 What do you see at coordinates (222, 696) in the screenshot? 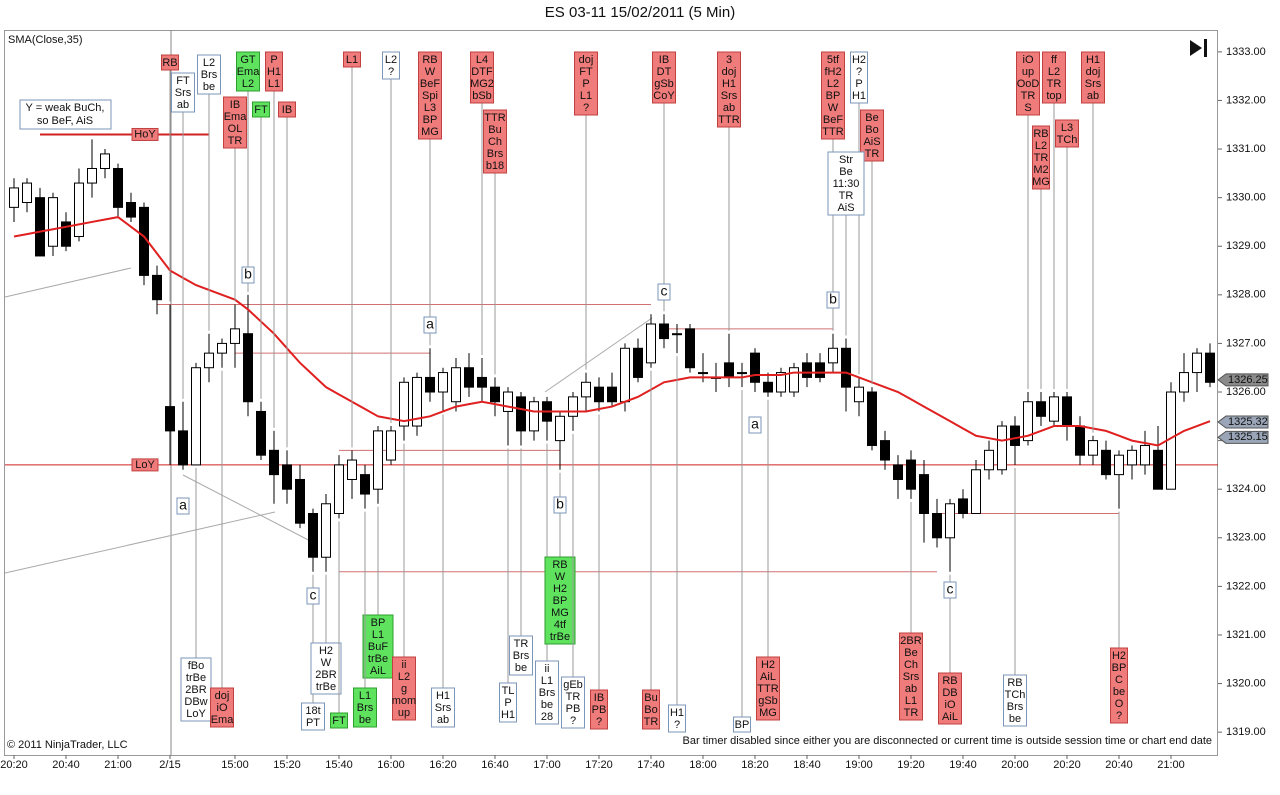
I see `annotation-text: doj` at bounding box center [222, 696].